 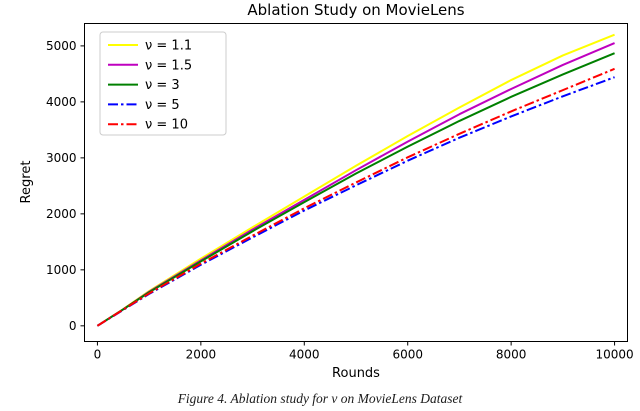 I want to click on y-tick-label: 3000, so click(x=61, y=158).